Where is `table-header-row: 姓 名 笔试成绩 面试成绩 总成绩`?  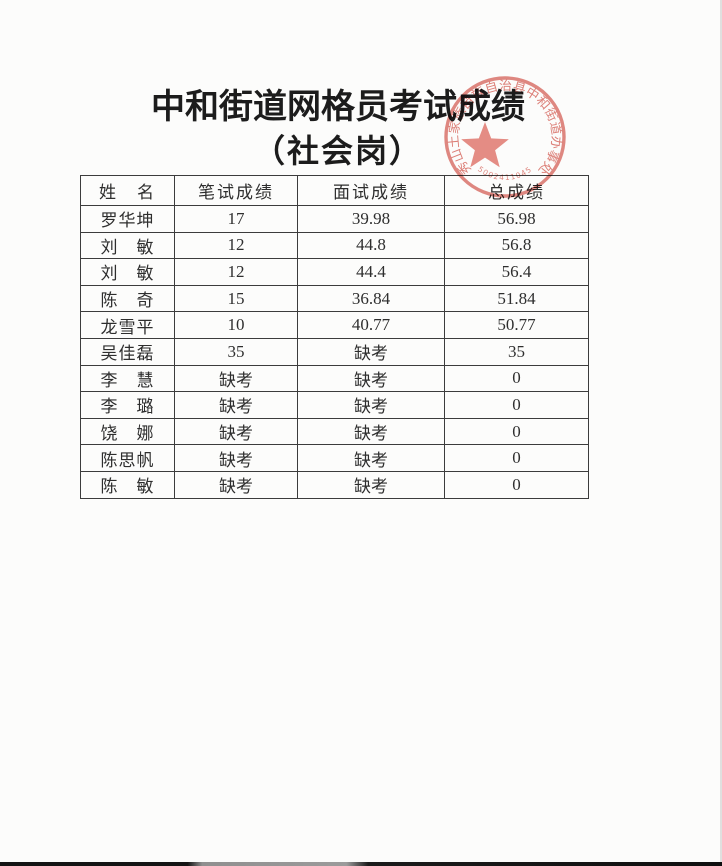 table-header-row: 姓 名 笔试成绩 面试成绩 总成绩 is located at coordinates (334, 190).